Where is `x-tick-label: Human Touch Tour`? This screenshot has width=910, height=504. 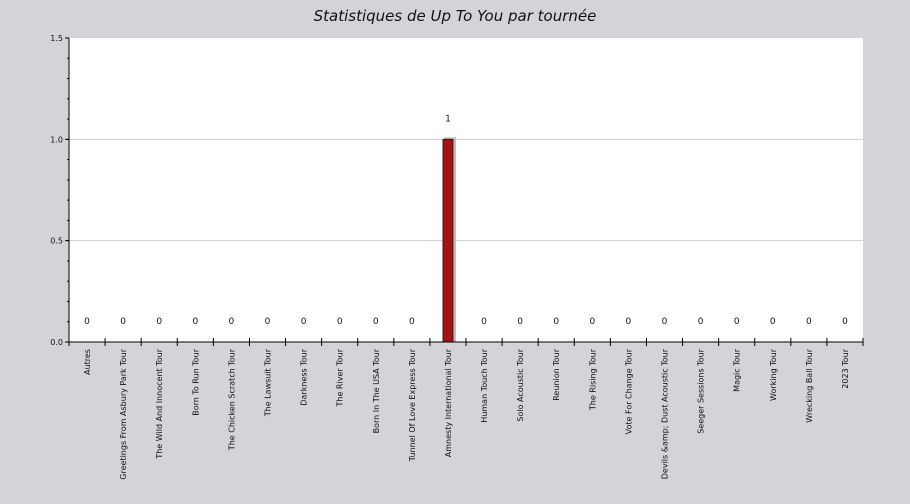 x-tick-label: Human Touch Tour is located at coordinates (484, 385).